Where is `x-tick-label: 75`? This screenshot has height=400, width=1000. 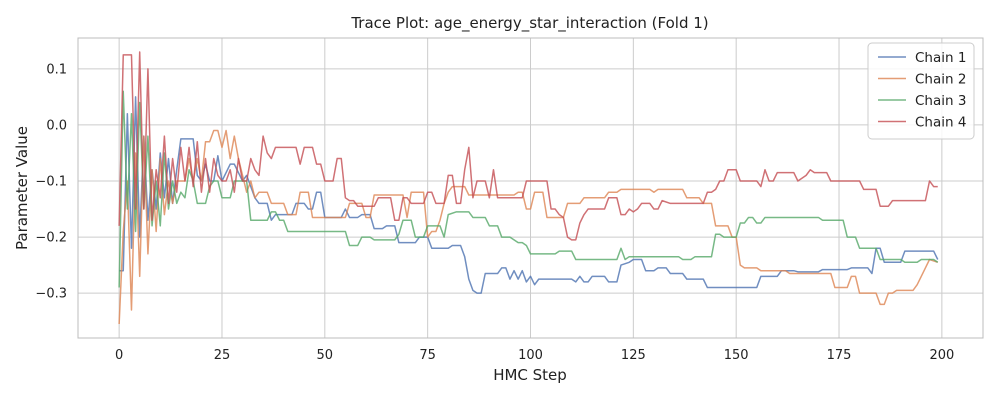
x-tick-label: 75 is located at coordinates (427, 355).